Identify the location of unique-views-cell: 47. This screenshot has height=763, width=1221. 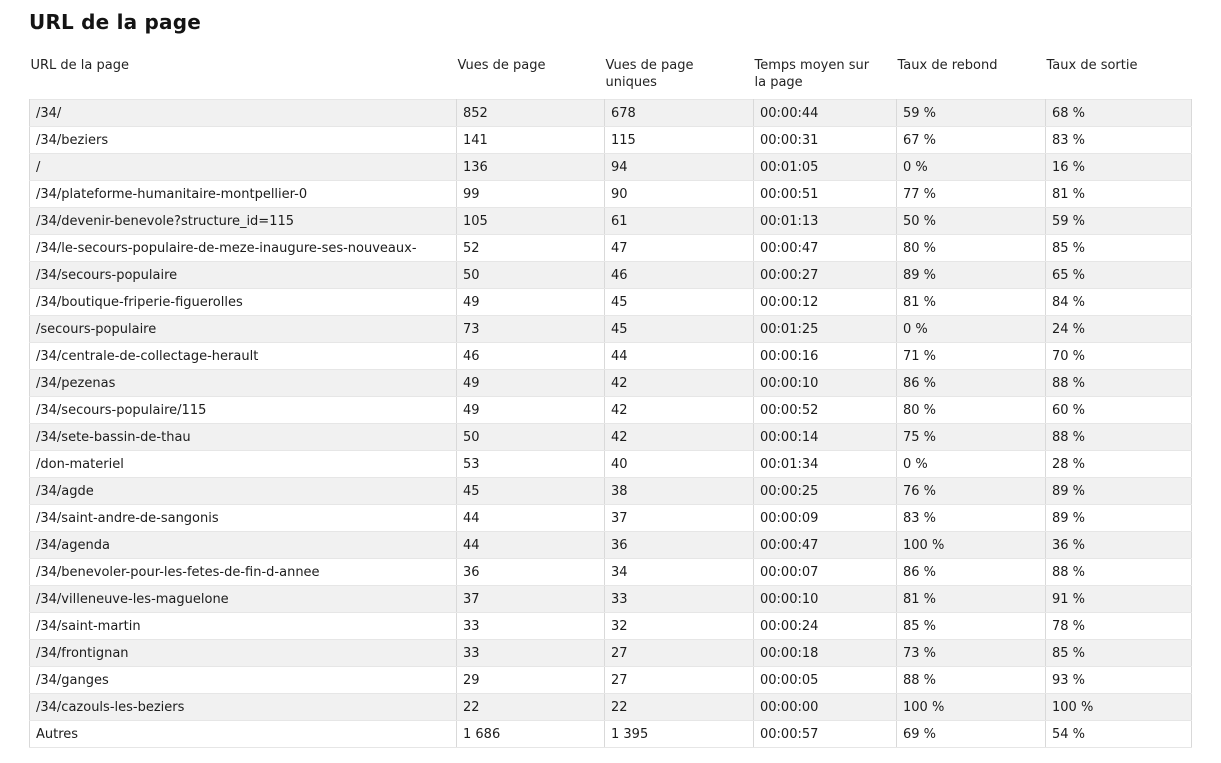
(679, 248).